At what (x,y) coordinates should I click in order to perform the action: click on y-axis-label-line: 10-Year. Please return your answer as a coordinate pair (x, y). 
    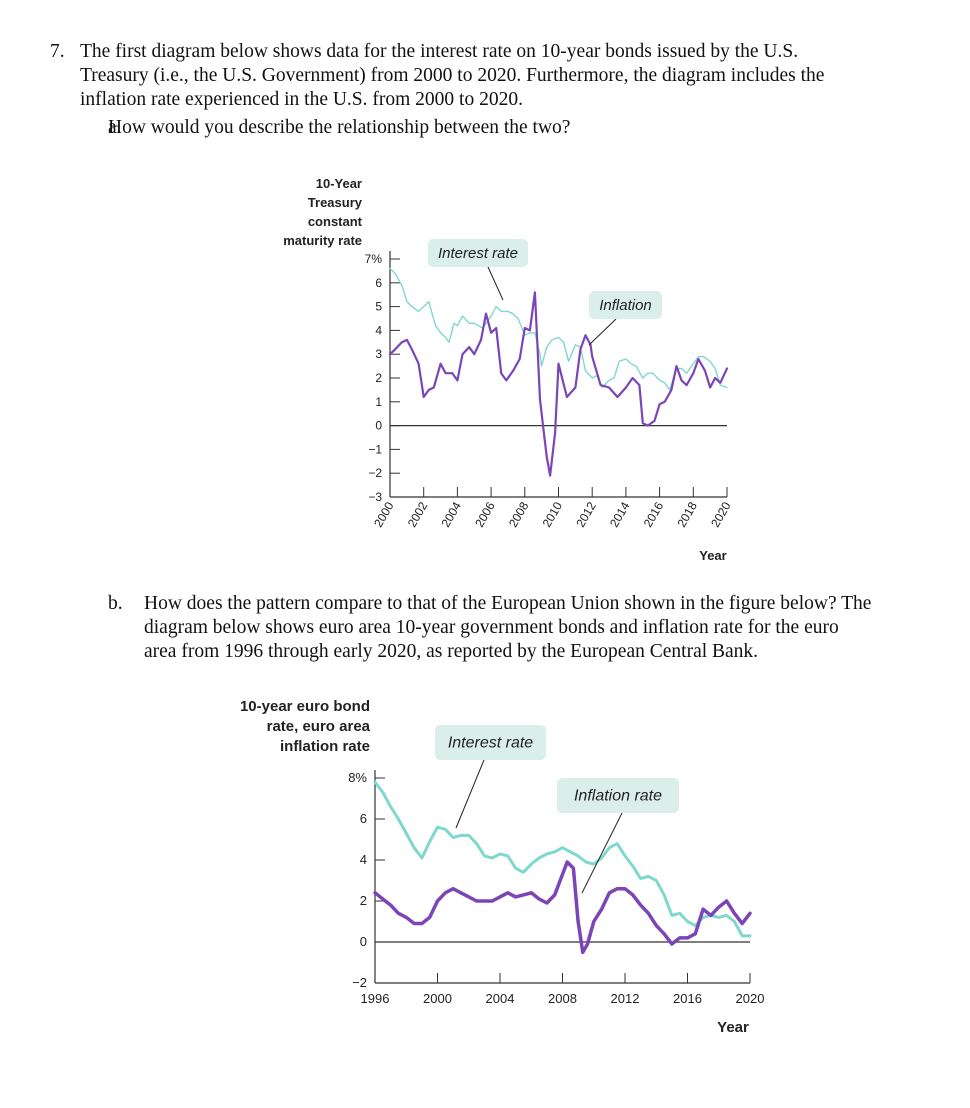
    Looking at the image, I should click on (339, 183).